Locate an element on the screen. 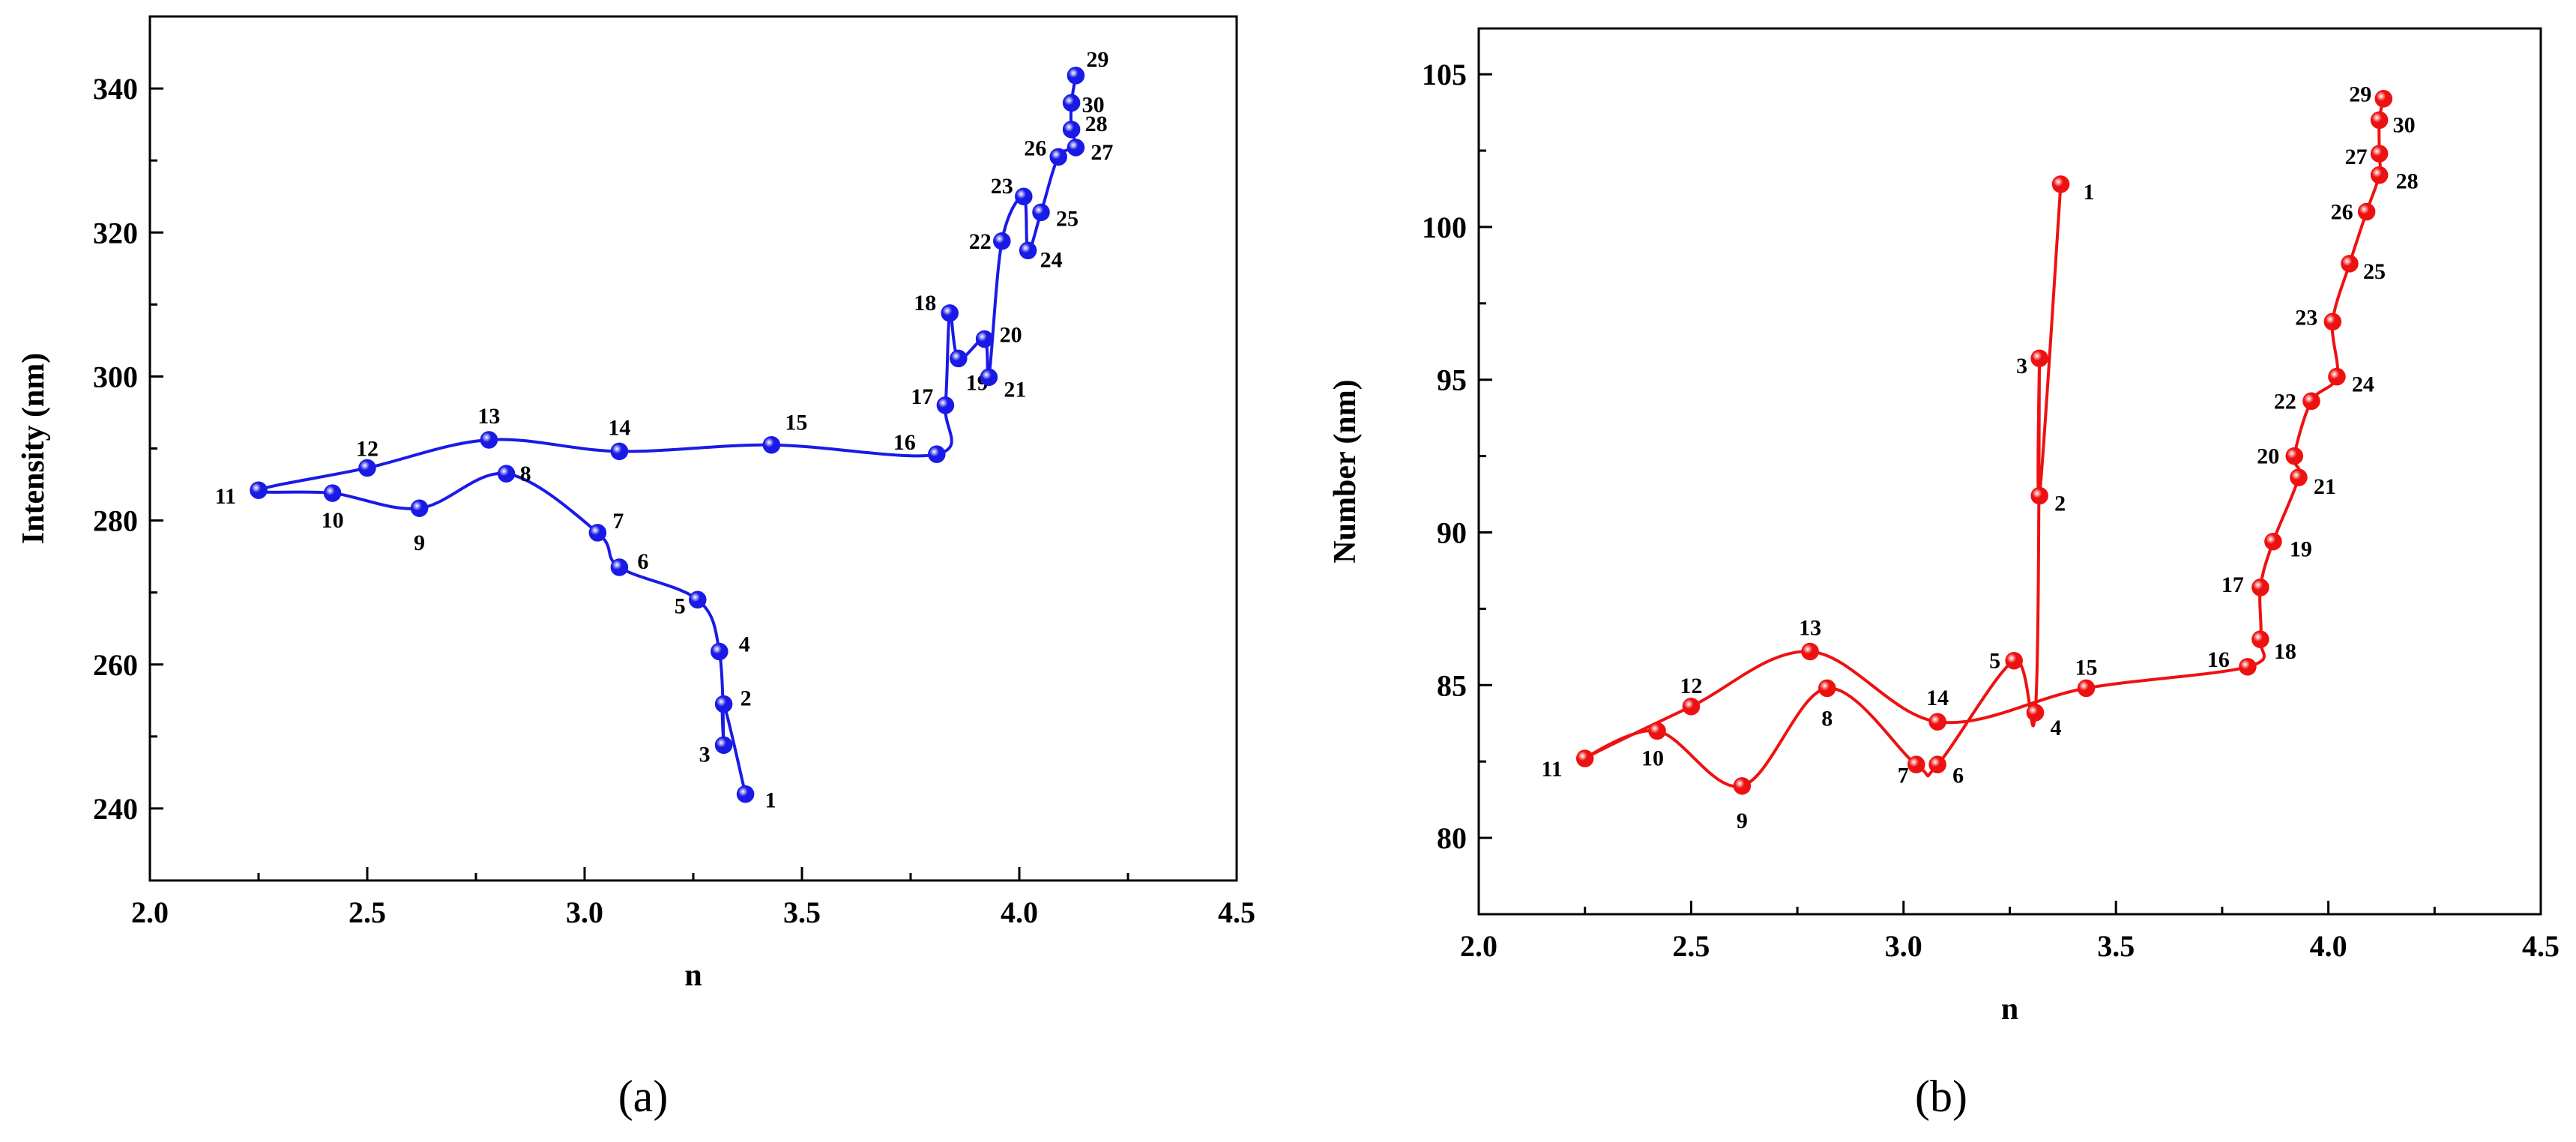 This screenshot has height=1142, width=2576. y-tick-label: 90 is located at coordinates (1452, 533).